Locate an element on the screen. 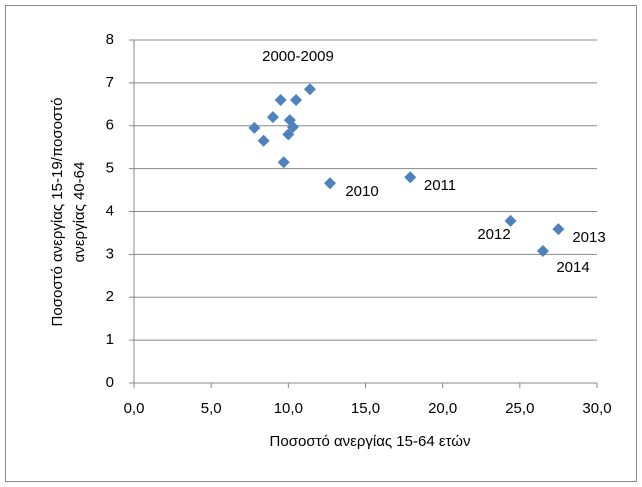  y-axis-label-line: ανεργίας 40-64 is located at coordinates (79, 212).